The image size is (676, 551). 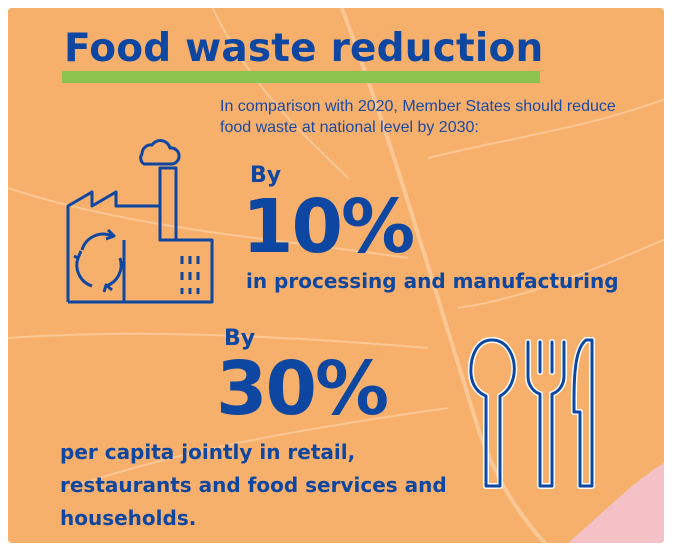 What do you see at coordinates (328, 227) in the screenshot?
I see `target-1-percent: 10%` at bounding box center [328, 227].